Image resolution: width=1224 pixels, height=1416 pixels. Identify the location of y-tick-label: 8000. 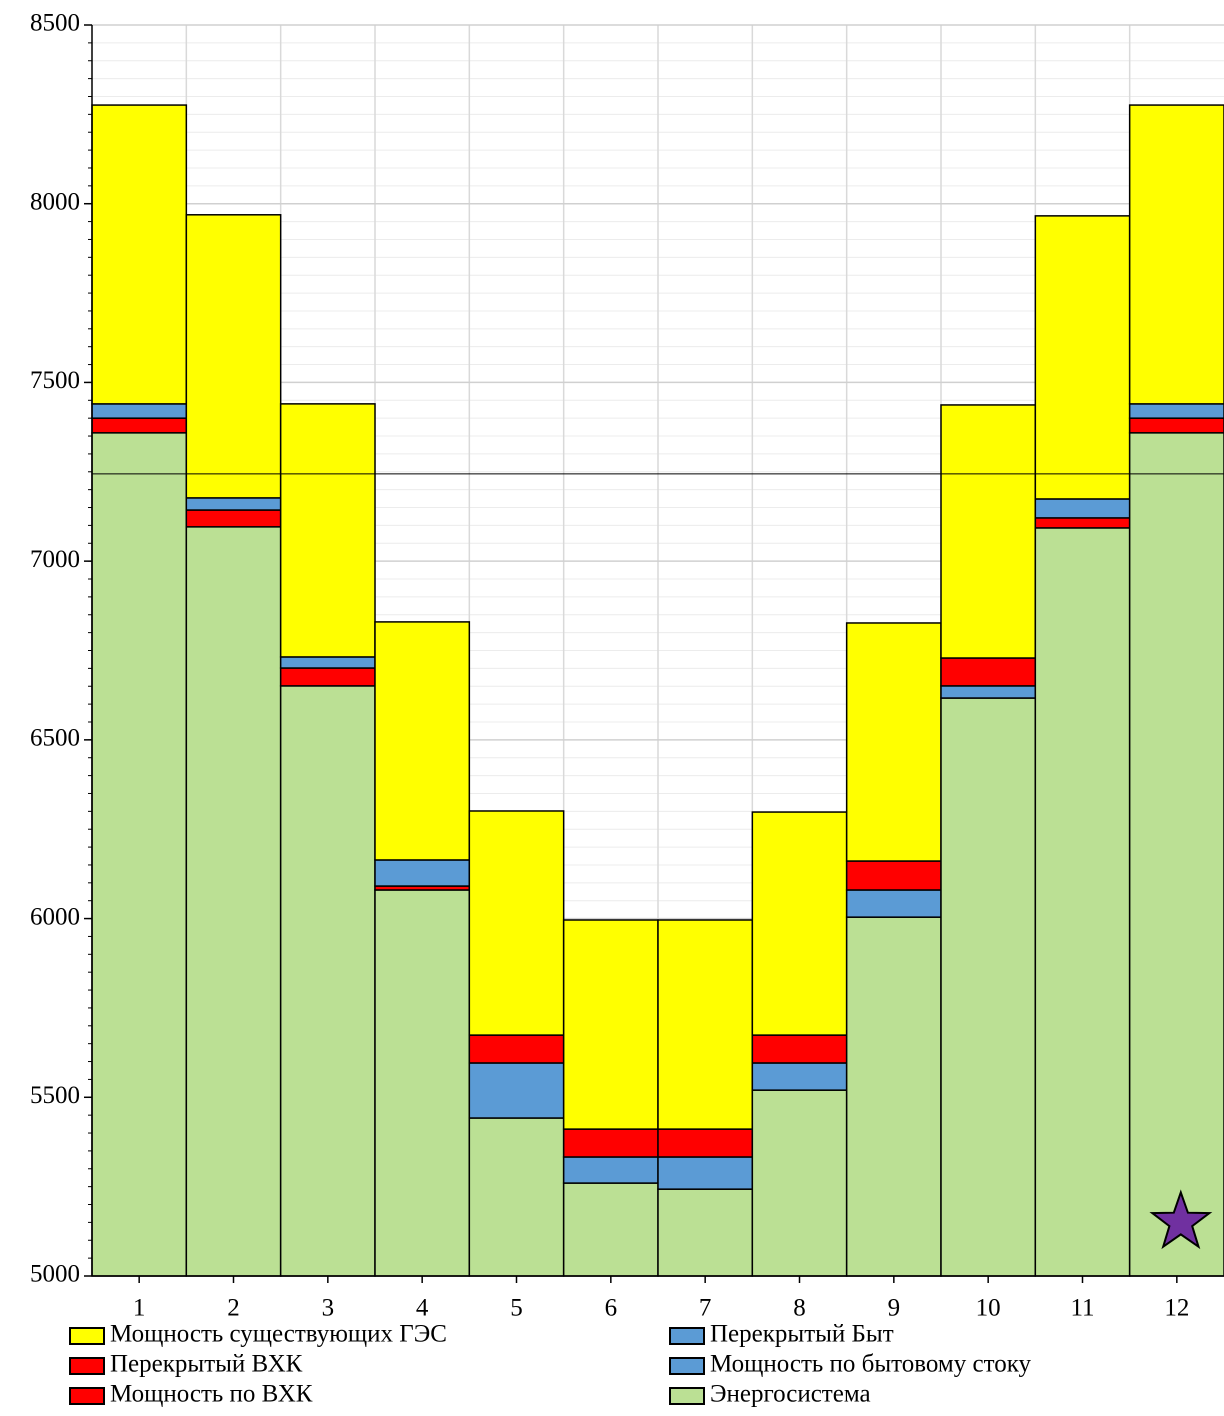
(55, 201).